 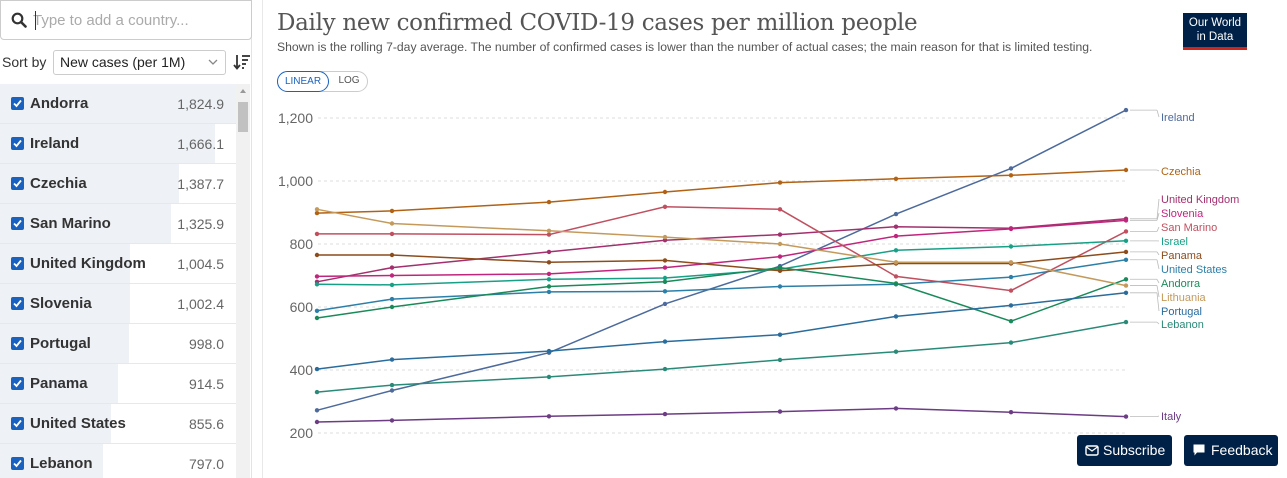 What do you see at coordinates (302, 307) in the screenshot?
I see `y-tick-label: 600` at bounding box center [302, 307].